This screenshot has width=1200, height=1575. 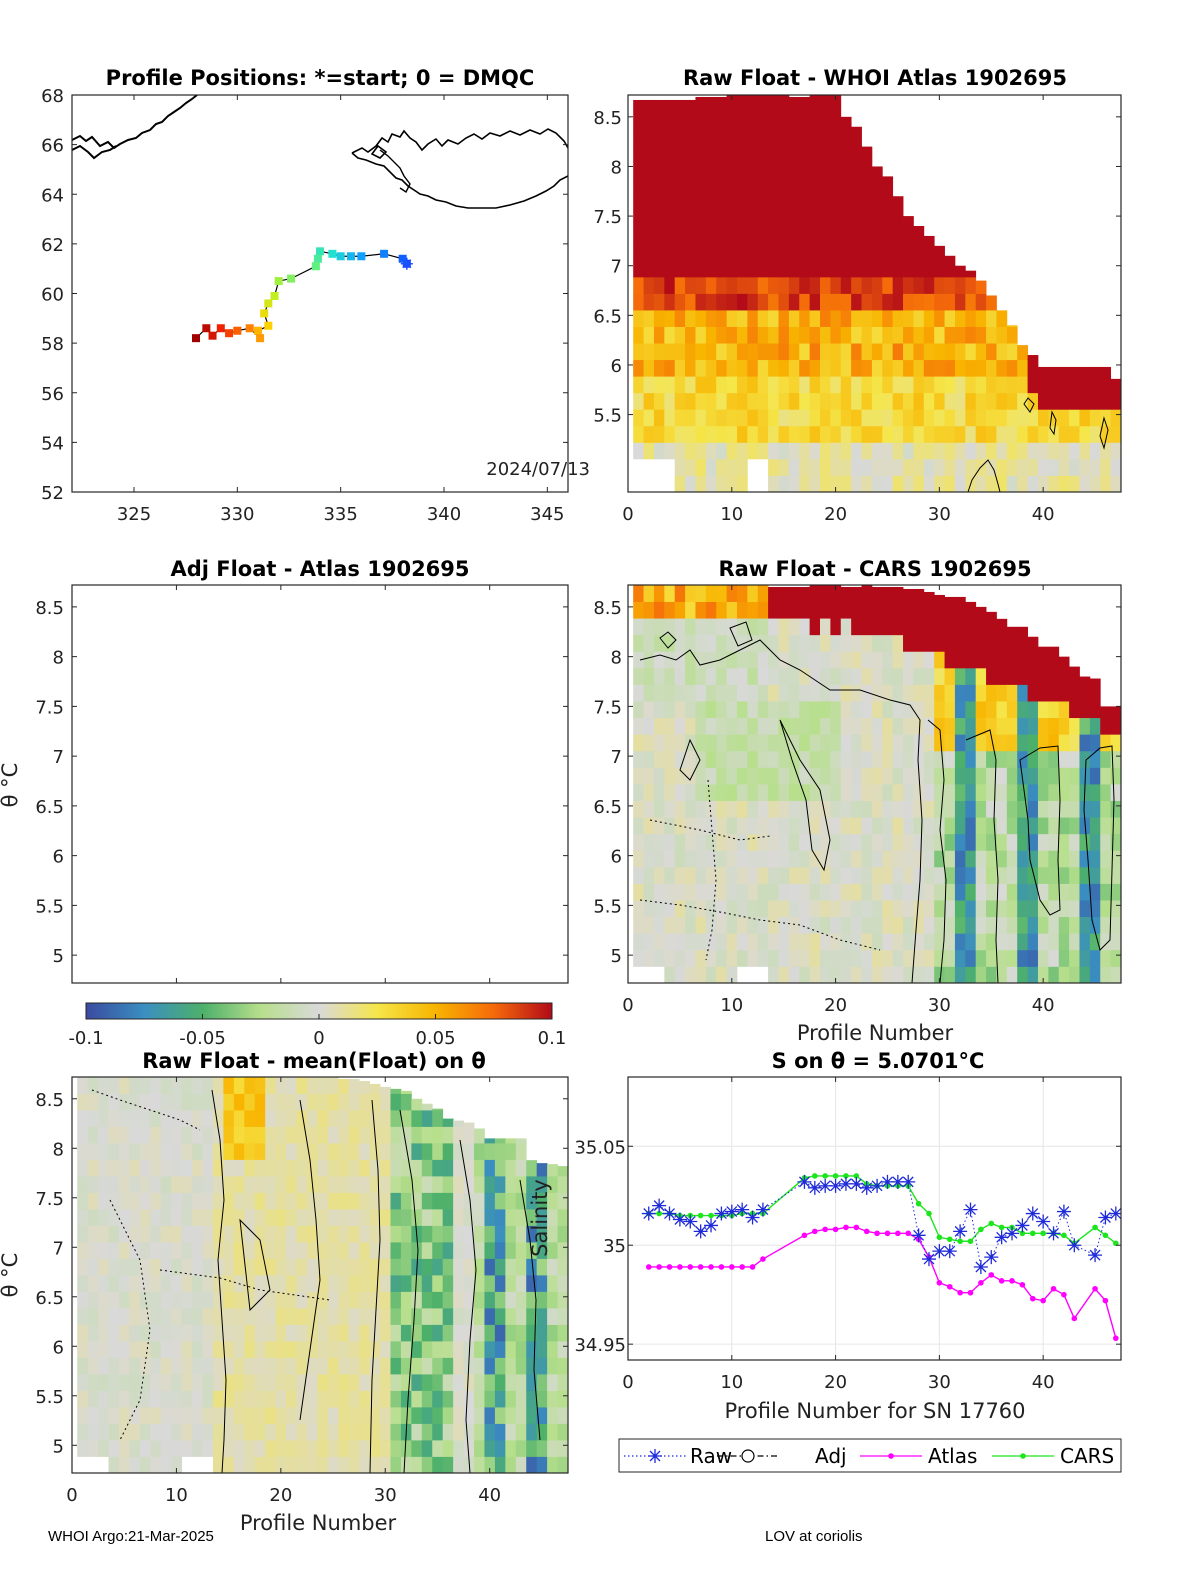 I want to click on y-tick-label: 35.05, so click(x=600, y=1147).